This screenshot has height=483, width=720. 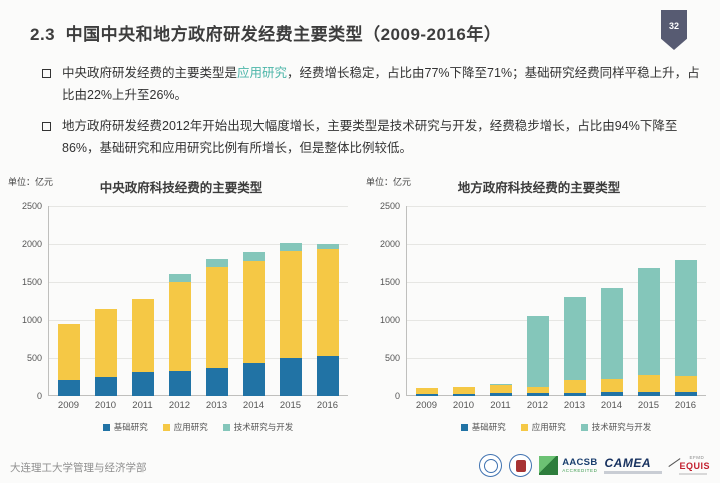 I want to click on bar-2012, so click(x=179, y=301).